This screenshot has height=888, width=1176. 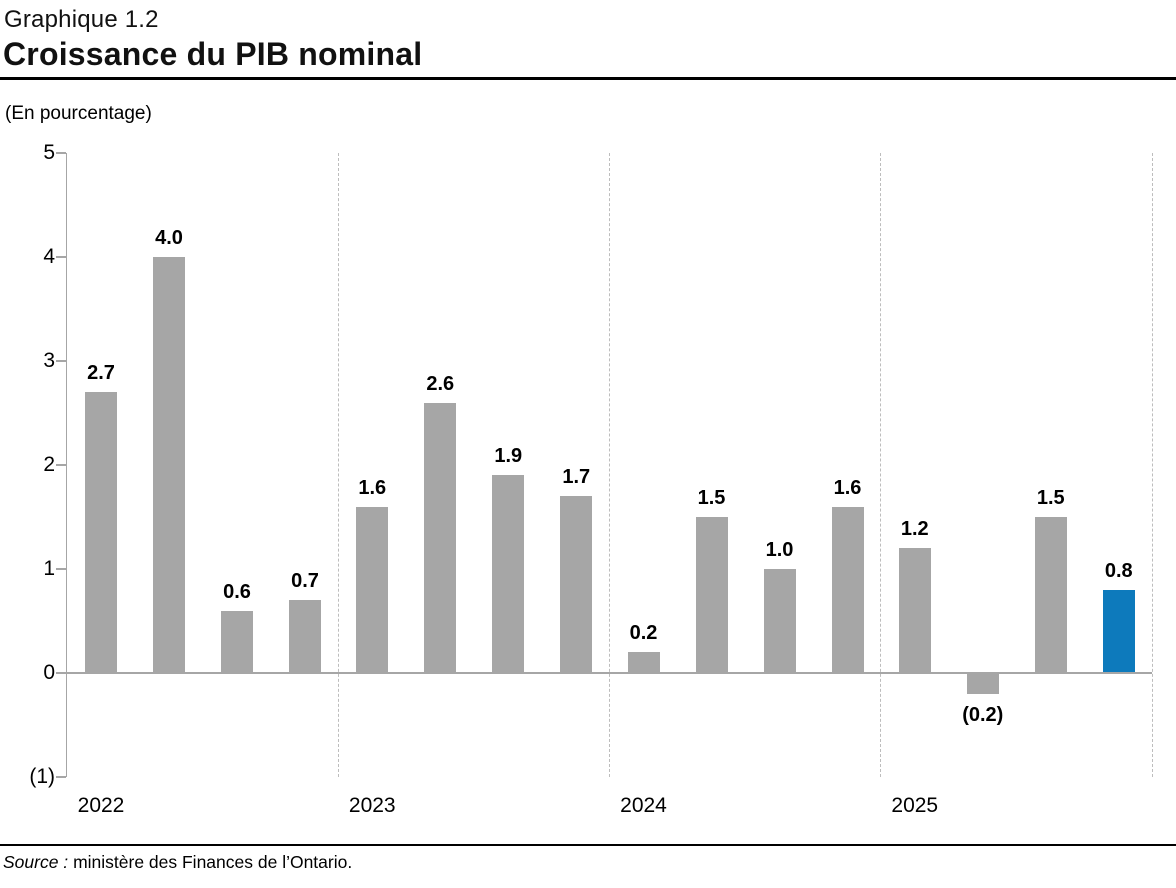 What do you see at coordinates (36, 862) in the screenshot?
I see `source-label: Source :` at bounding box center [36, 862].